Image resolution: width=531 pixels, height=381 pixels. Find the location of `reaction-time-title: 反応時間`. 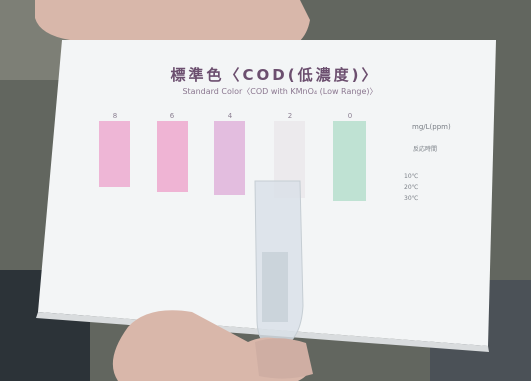

reaction-time-title: 反応時間 is located at coordinates (425, 149).